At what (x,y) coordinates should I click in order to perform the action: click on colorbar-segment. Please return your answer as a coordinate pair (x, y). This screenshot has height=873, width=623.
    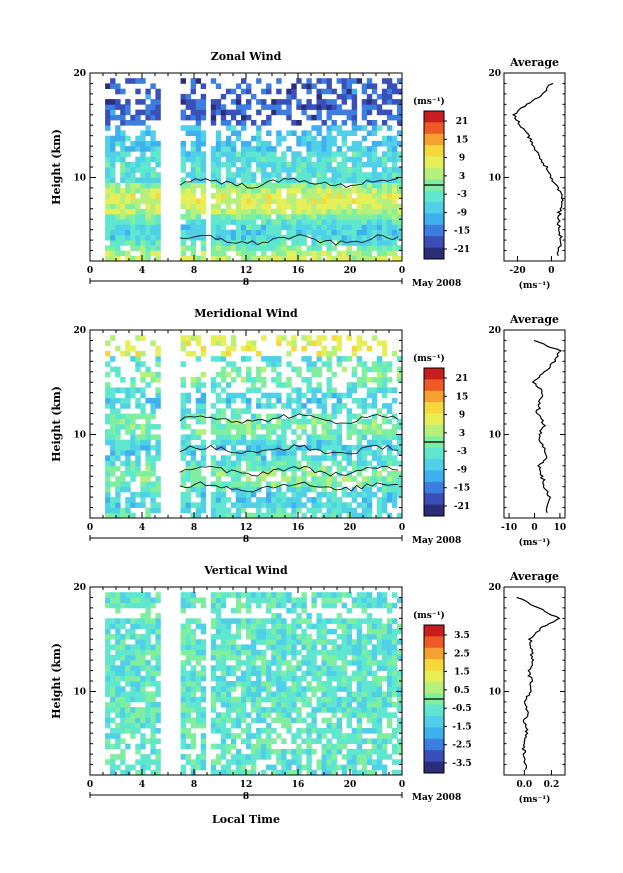
    Looking at the image, I should click on (434, 465).